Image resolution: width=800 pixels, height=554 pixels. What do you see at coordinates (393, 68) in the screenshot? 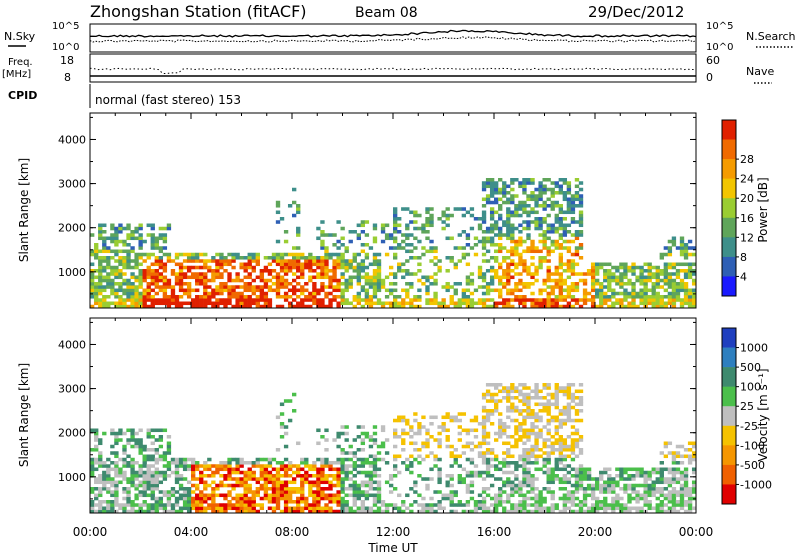
I see `freq-panel` at bounding box center [393, 68].